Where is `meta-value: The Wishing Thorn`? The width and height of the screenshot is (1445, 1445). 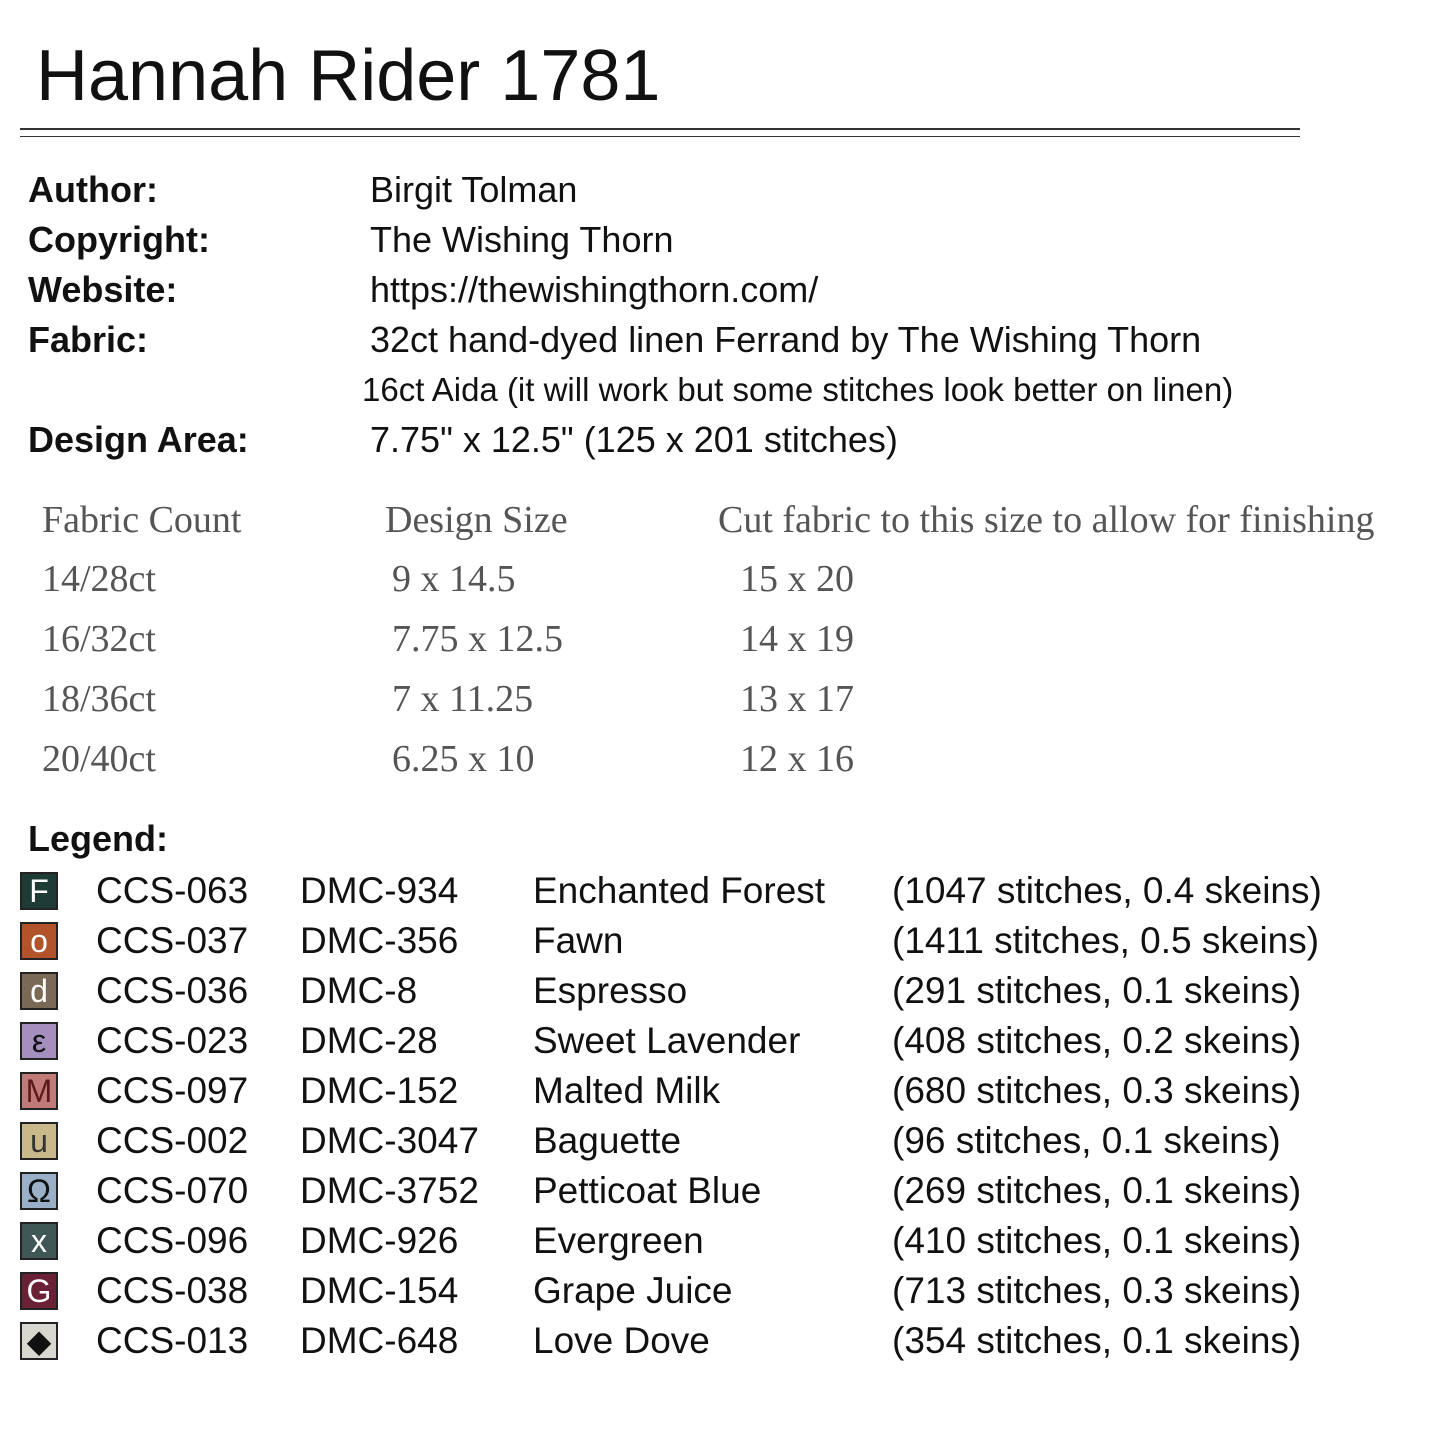
meta-value: The Wishing Thorn is located at coordinates (522, 239).